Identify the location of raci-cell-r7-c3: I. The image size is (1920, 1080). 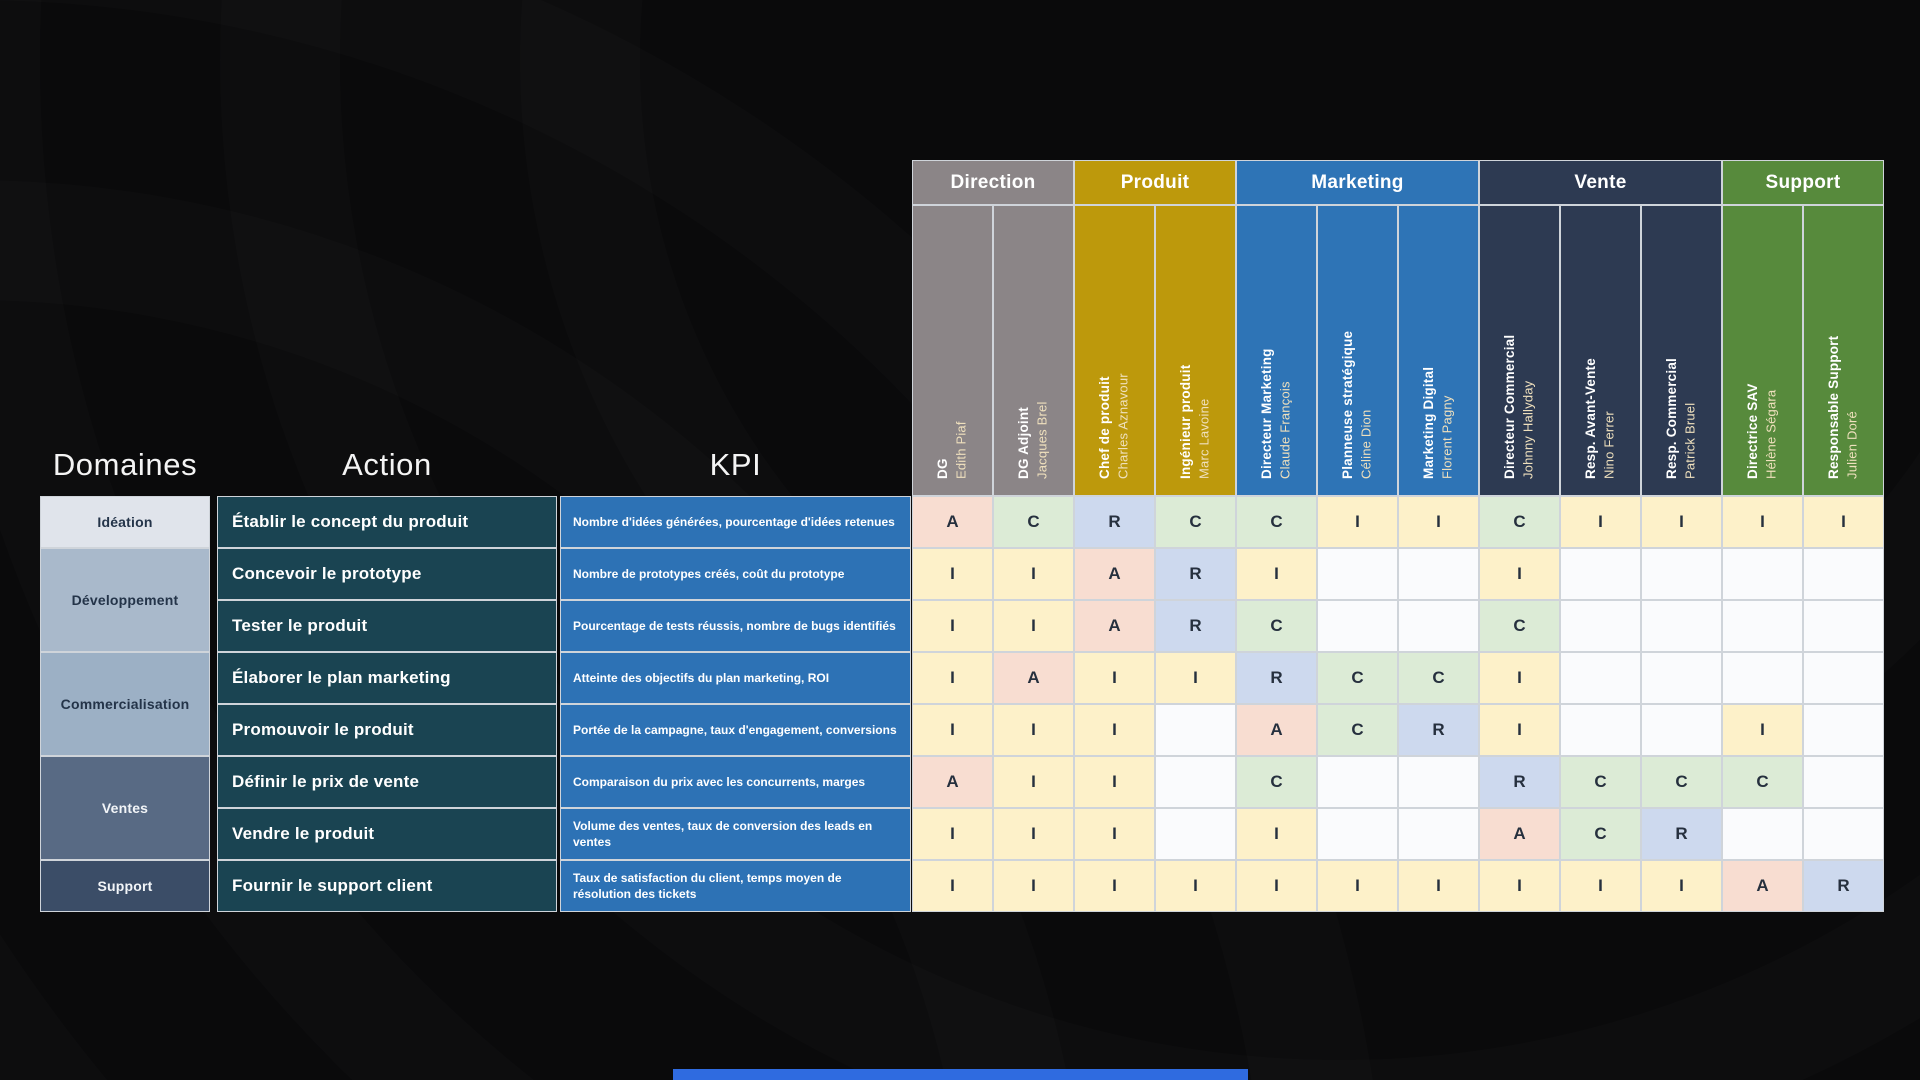
(1114, 834).